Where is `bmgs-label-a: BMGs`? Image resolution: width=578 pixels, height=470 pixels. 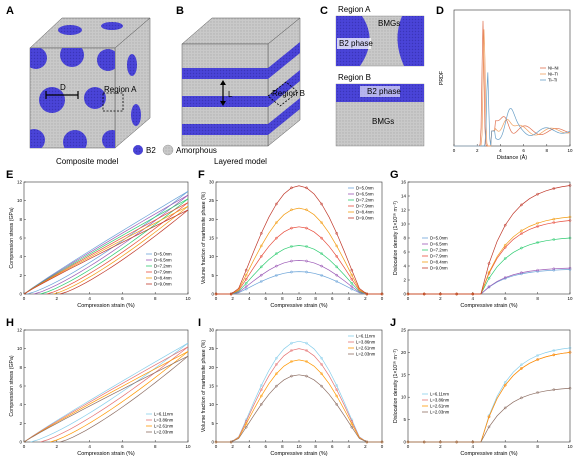 bmgs-label-a: BMGs is located at coordinates (389, 23).